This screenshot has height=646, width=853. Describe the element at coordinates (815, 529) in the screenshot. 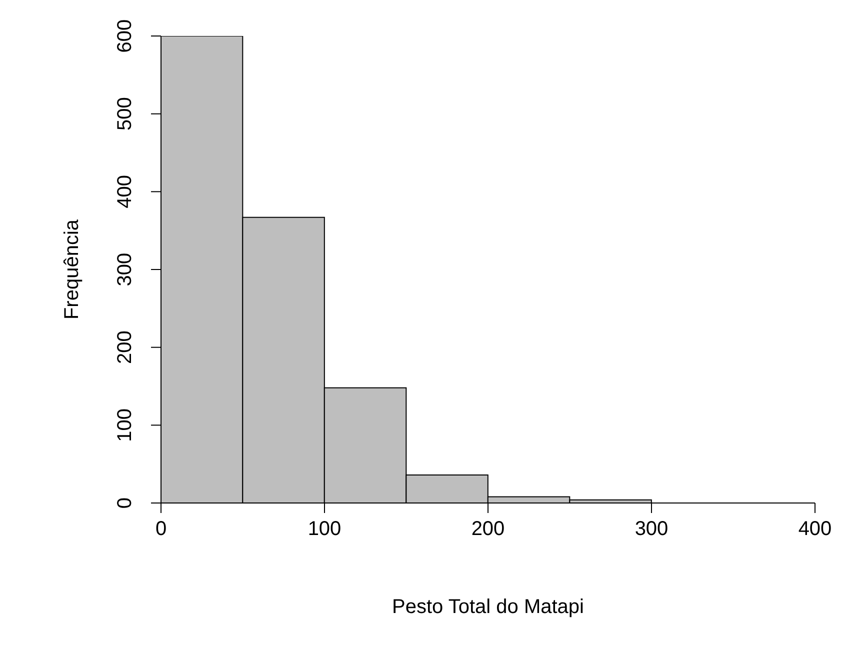

I see `x-tick-label: 400` at that location.